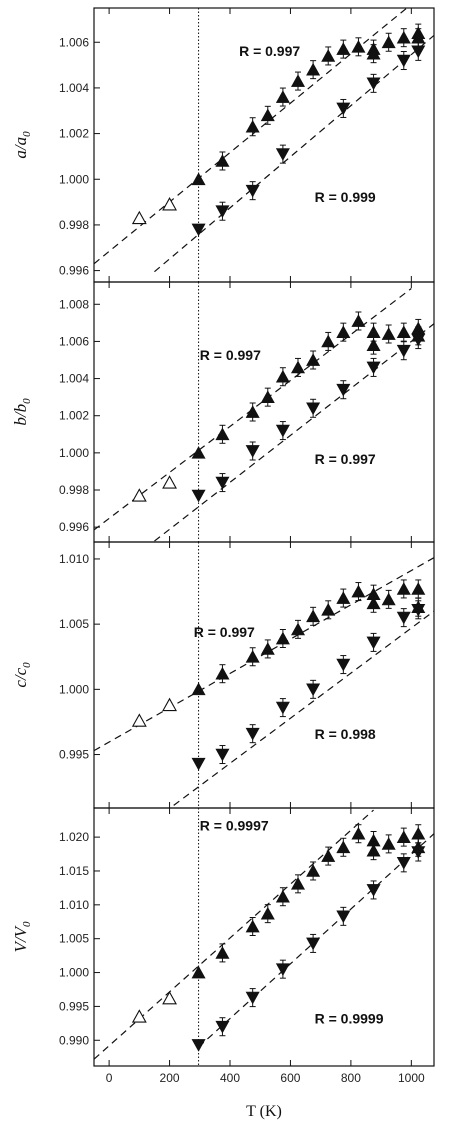 The width and height of the screenshot is (474, 1132). Describe the element at coordinates (74, 1040) in the screenshot. I see `y-tick-label: 0.990` at that location.